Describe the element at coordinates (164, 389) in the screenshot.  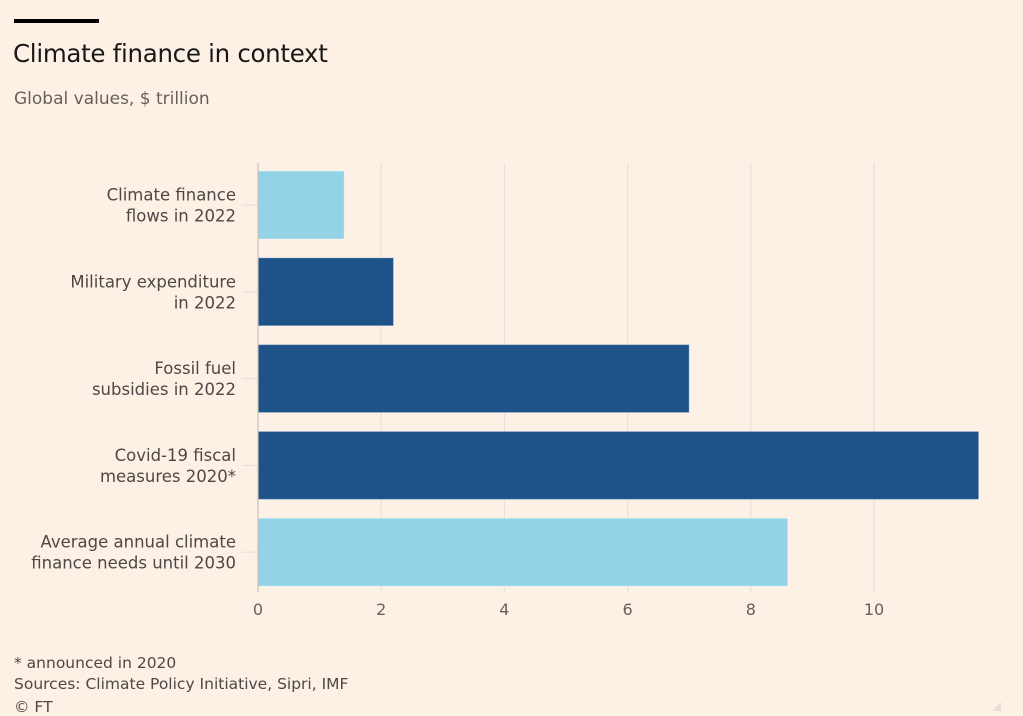
I see `category-label-2-line-1: subsidies in 2022` at that location.